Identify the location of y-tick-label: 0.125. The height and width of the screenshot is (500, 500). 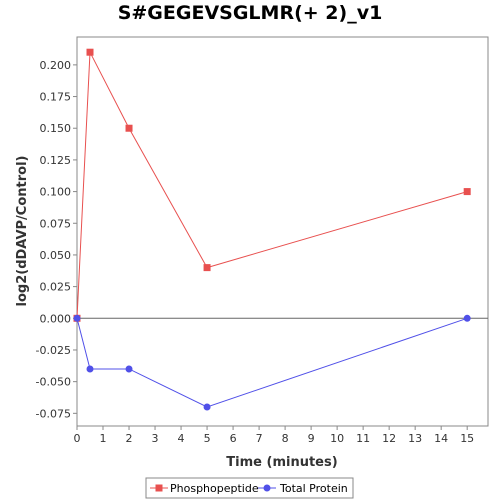
(56, 160).